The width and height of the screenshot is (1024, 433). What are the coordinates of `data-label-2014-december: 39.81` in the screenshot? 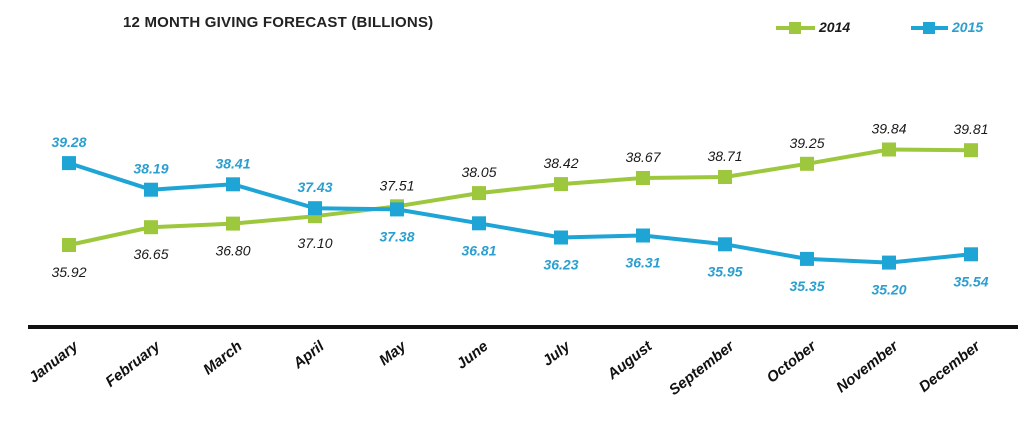 It's located at (970, 129).